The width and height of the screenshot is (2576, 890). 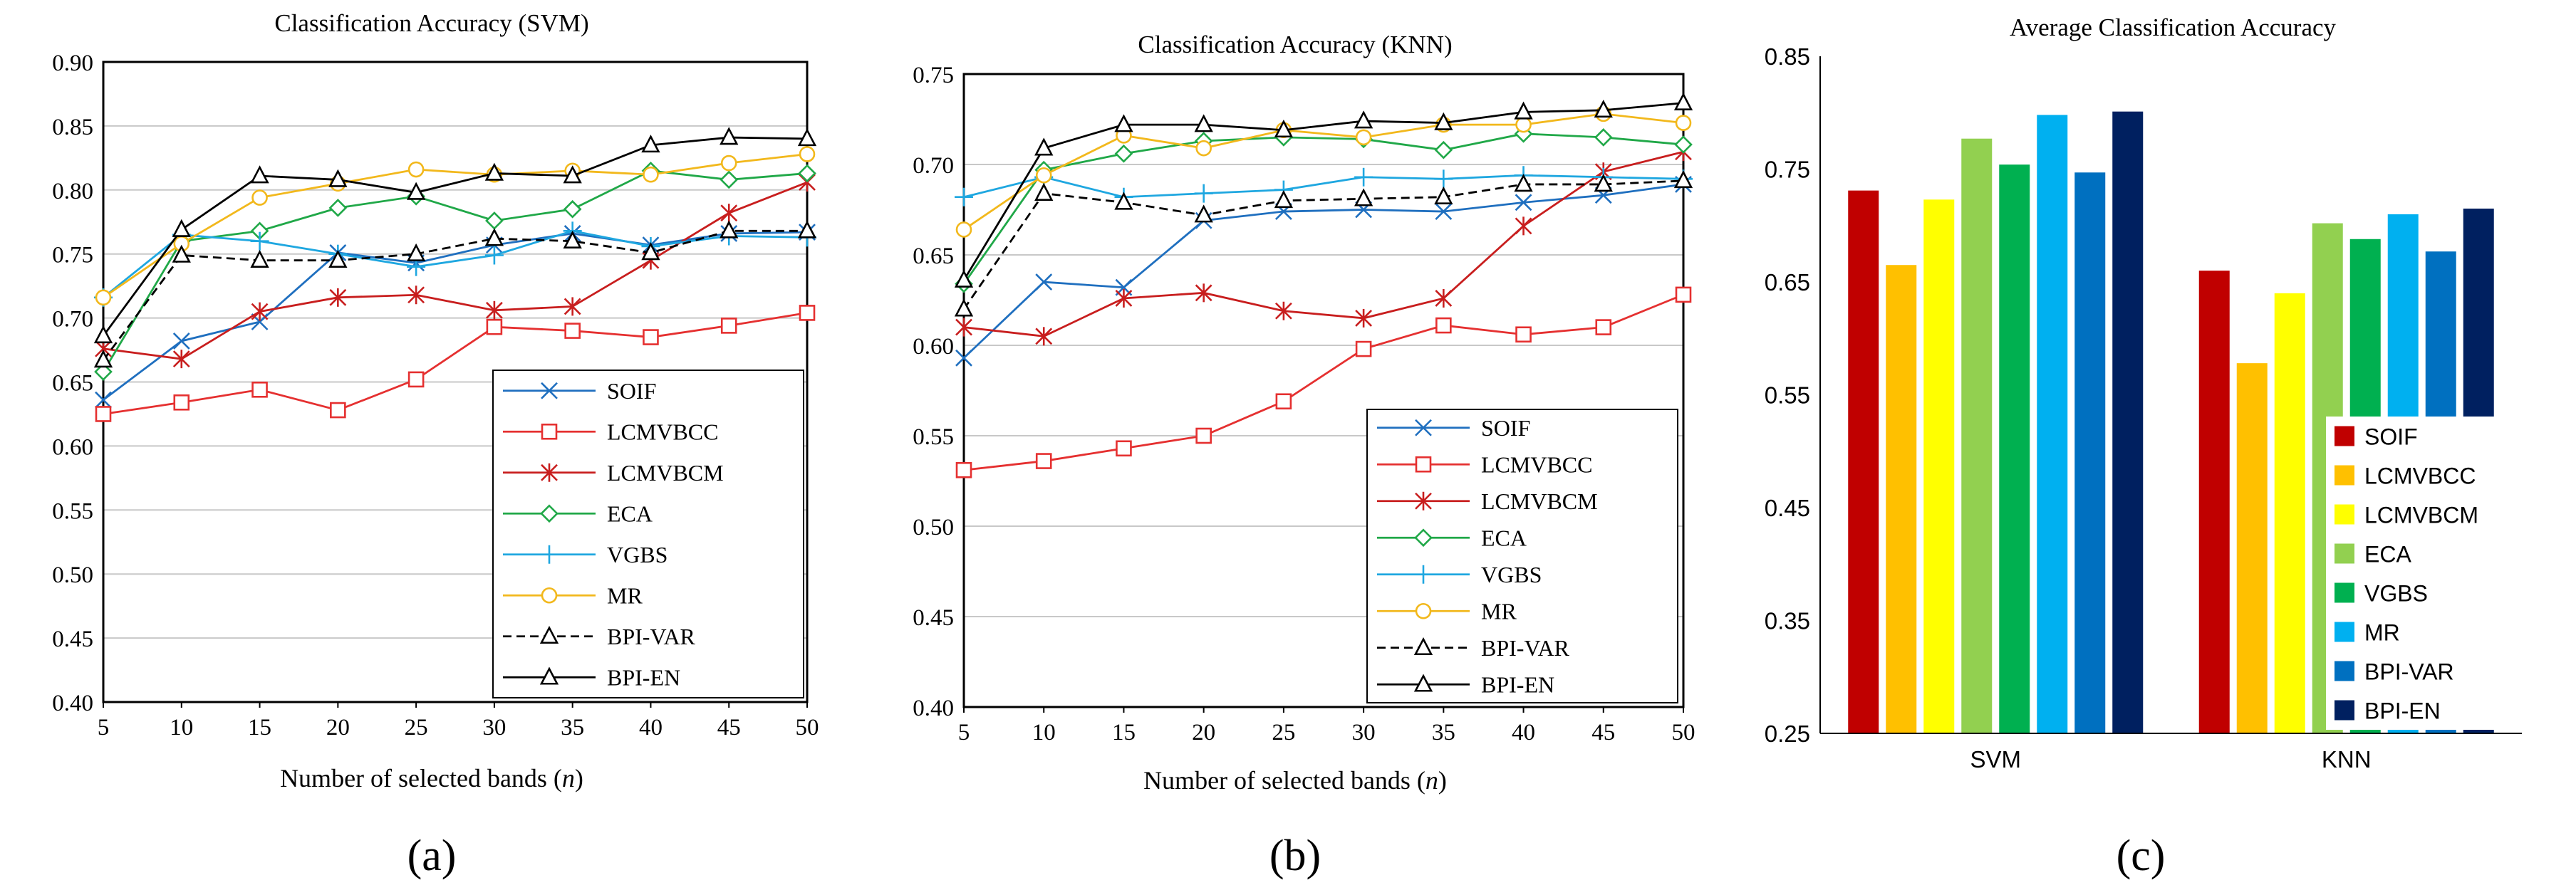 What do you see at coordinates (964, 732) in the screenshot?
I see `x-tick-label: 5` at bounding box center [964, 732].